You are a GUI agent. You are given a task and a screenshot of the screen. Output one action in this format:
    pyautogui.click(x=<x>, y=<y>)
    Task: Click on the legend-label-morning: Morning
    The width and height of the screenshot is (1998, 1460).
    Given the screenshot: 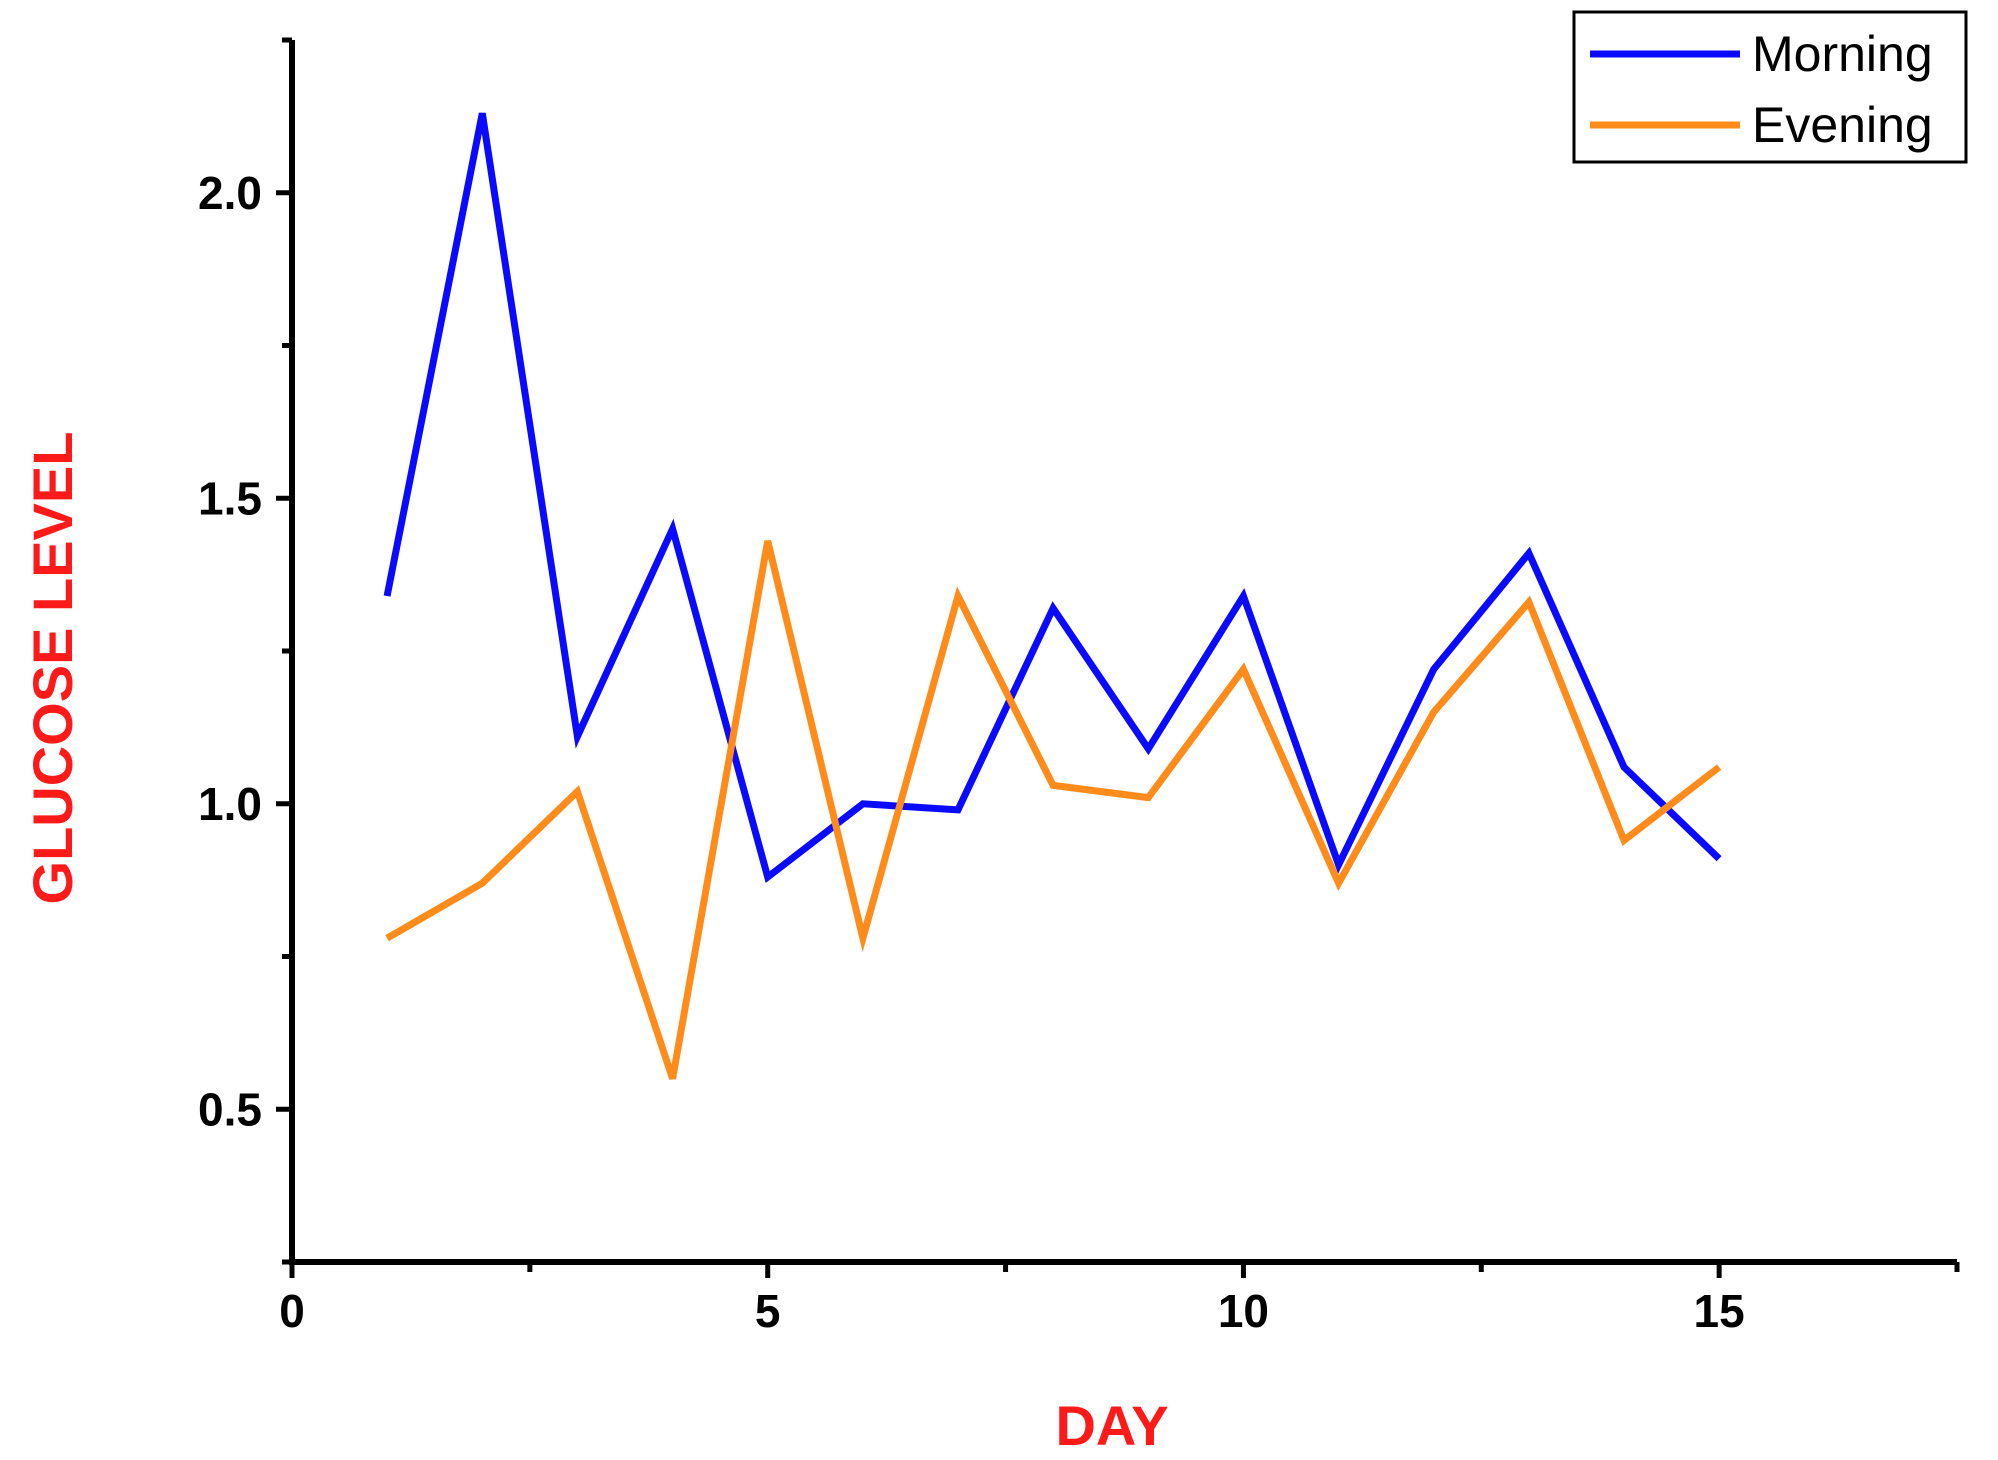 What is the action you would take?
    pyautogui.click(x=1842, y=54)
    